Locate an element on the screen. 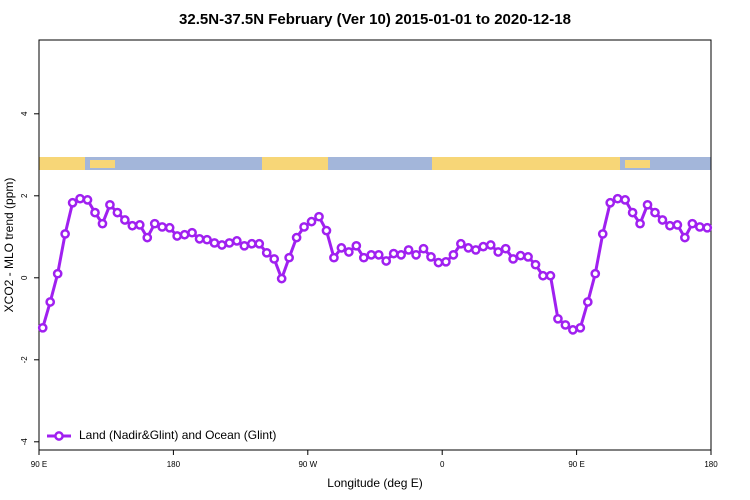  y-axis-label: XCO2 - MLO trend (ppm) is located at coordinates (9, 245).